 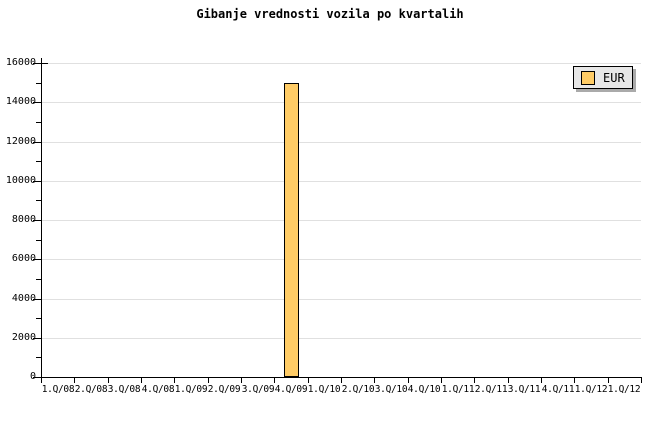 What do you see at coordinates (23, 337) in the screenshot?
I see `y-tick-label: 2000` at bounding box center [23, 337].